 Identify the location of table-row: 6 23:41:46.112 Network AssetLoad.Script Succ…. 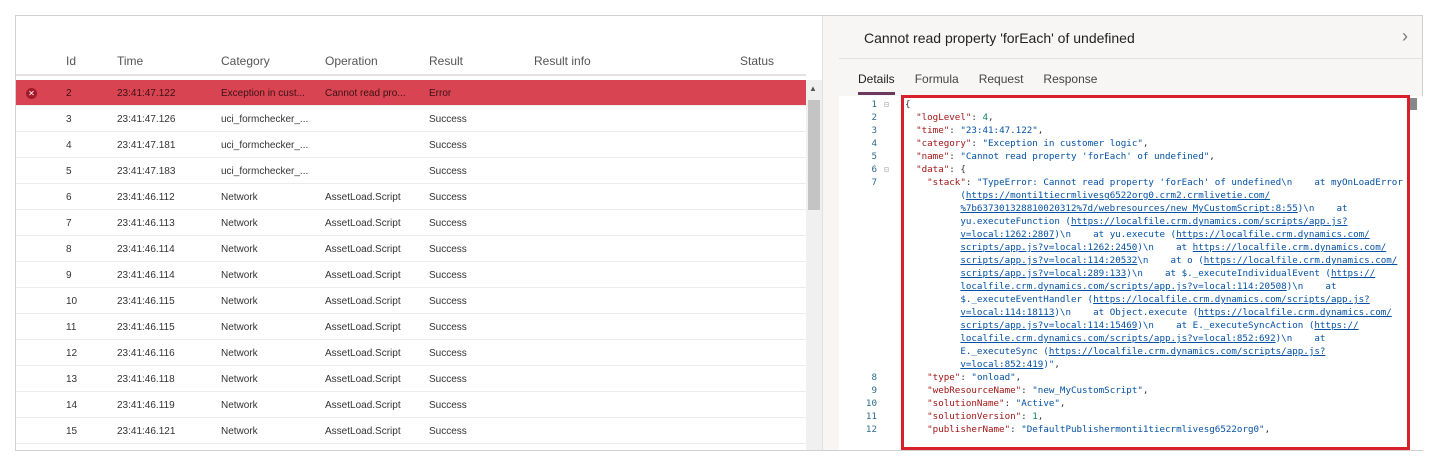
(411, 197).